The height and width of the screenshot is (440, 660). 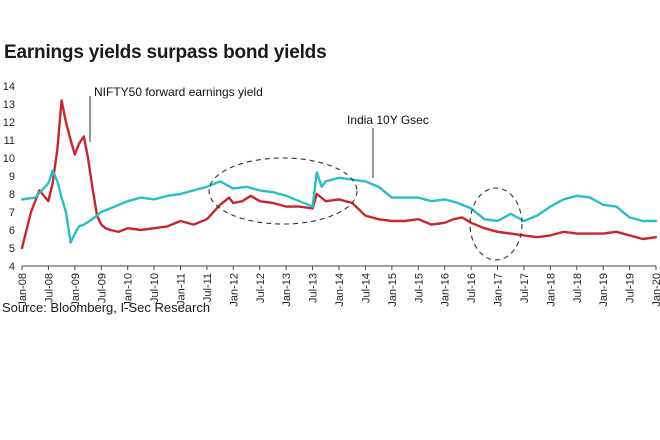 What do you see at coordinates (208, 287) in the screenshot?
I see `x-tick-label: Jul-11` at bounding box center [208, 287].